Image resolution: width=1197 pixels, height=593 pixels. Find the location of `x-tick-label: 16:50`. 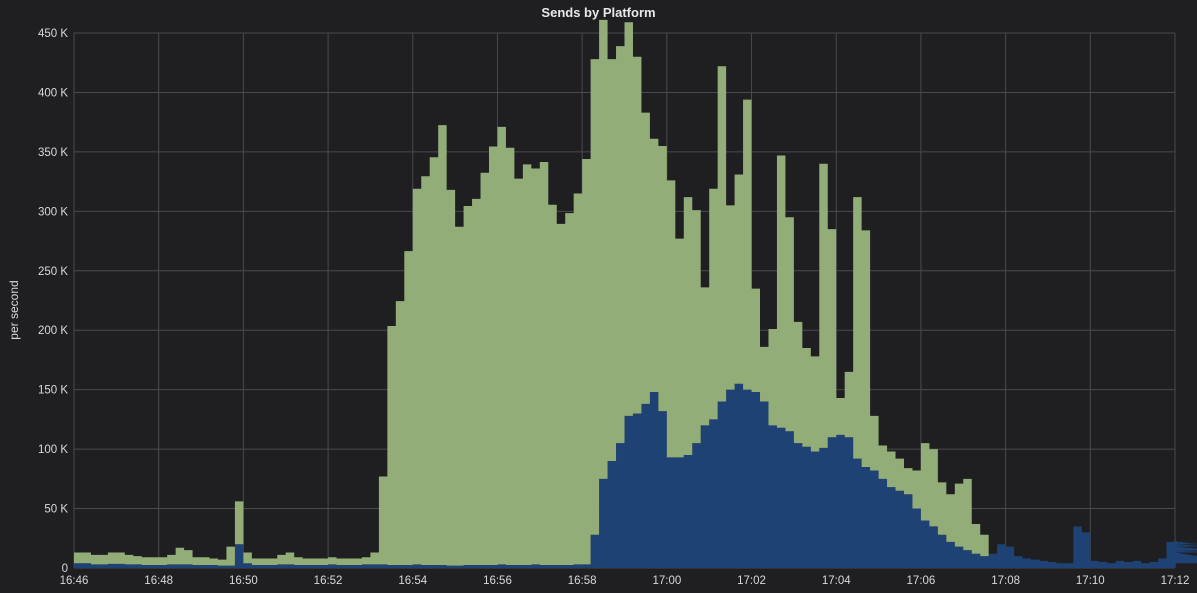

x-tick-label: 16:50 is located at coordinates (243, 581).